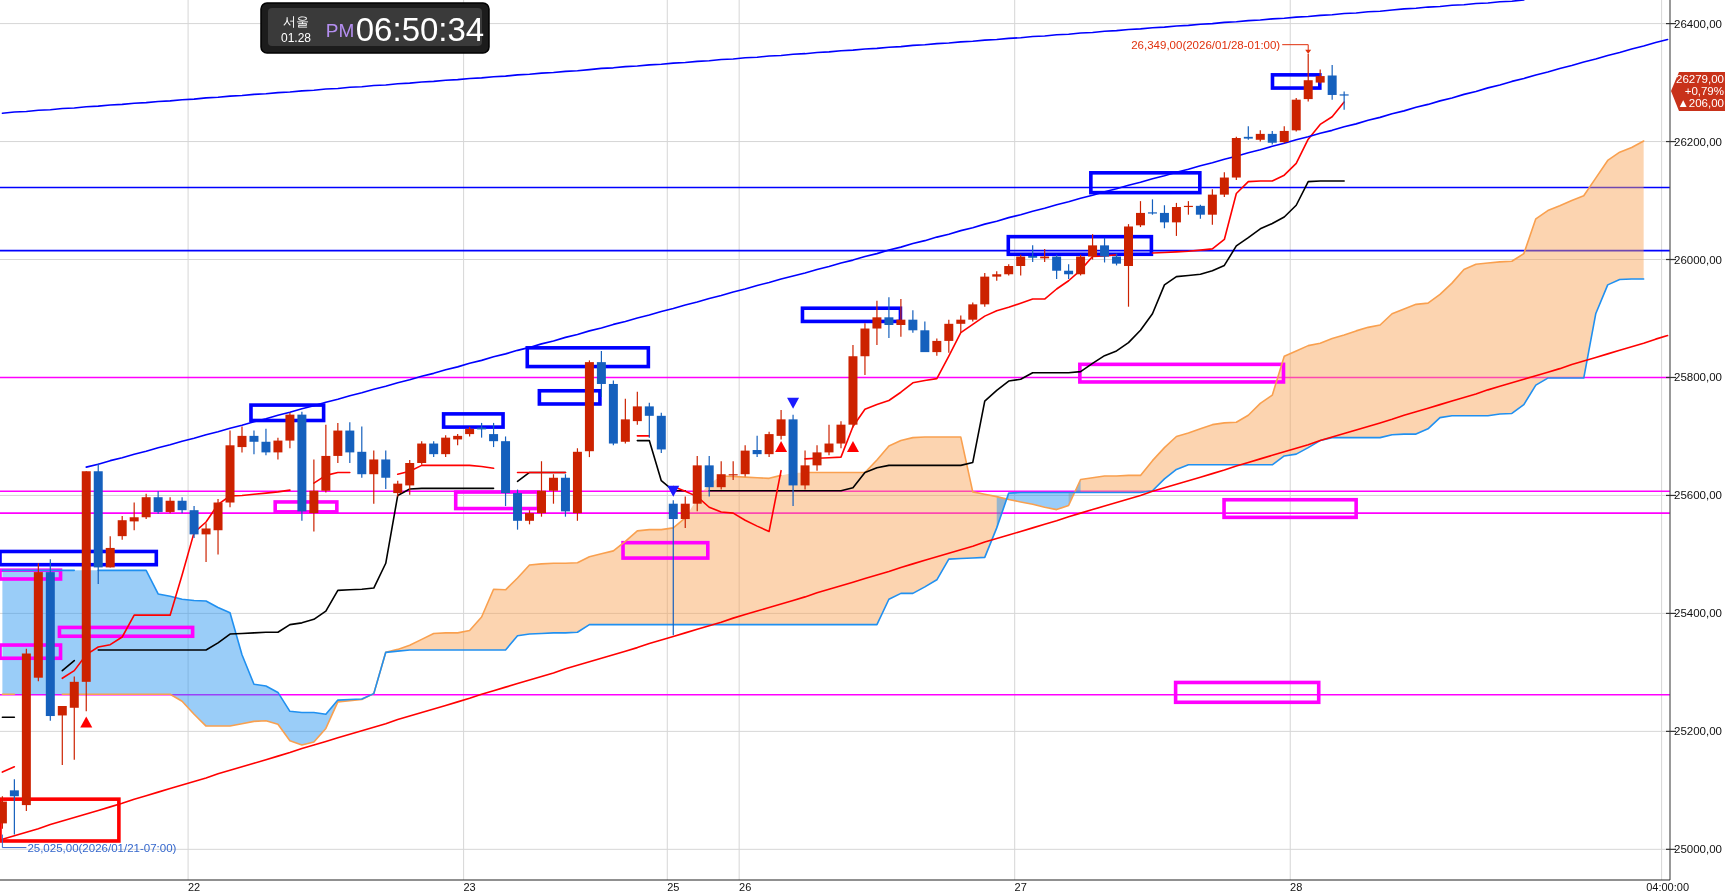 This screenshot has width=1726, height=892. What do you see at coordinates (420, 29) in the screenshot?
I see `annotation: 06:50:34` at bounding box center [420, 29].